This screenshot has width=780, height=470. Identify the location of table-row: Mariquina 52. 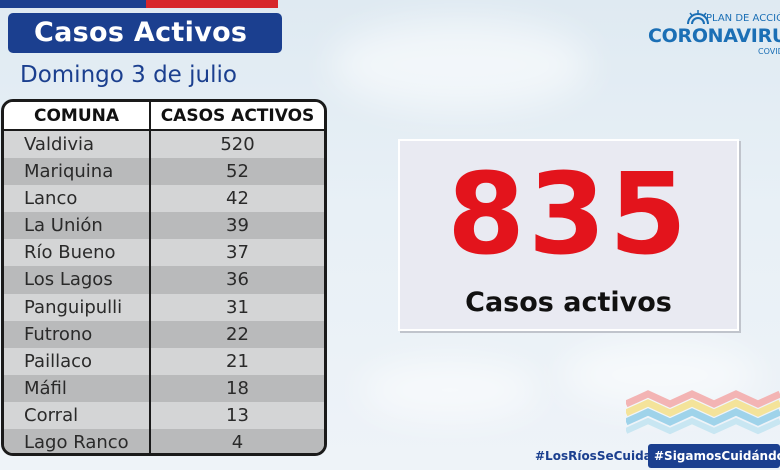
(164, 172).